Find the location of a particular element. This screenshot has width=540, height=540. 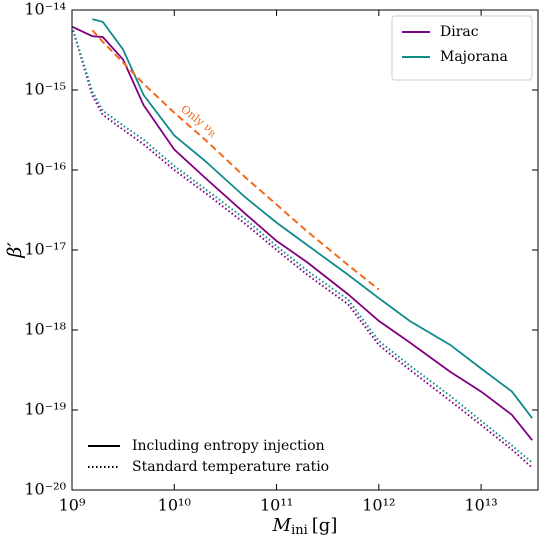

y-tick-label: 10⁻²⁰ is located at coordinates (45, 489).